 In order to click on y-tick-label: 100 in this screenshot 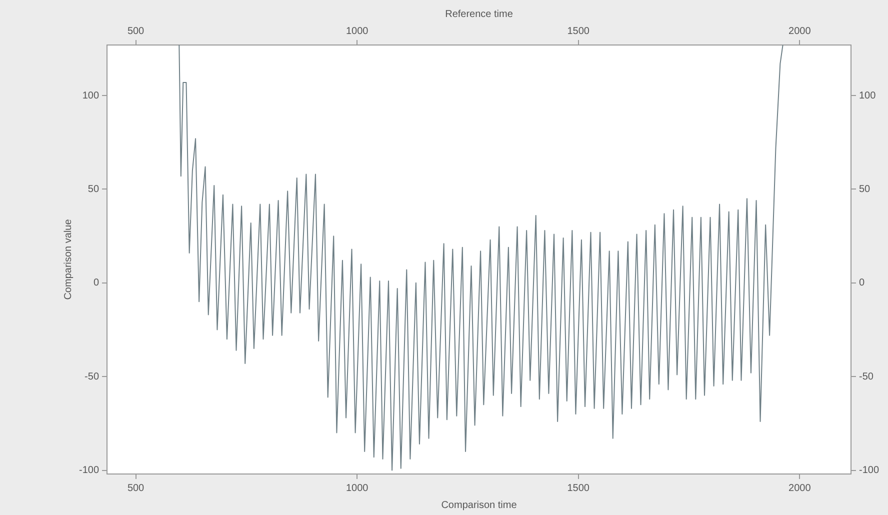, I will do `click(91, 96)`.